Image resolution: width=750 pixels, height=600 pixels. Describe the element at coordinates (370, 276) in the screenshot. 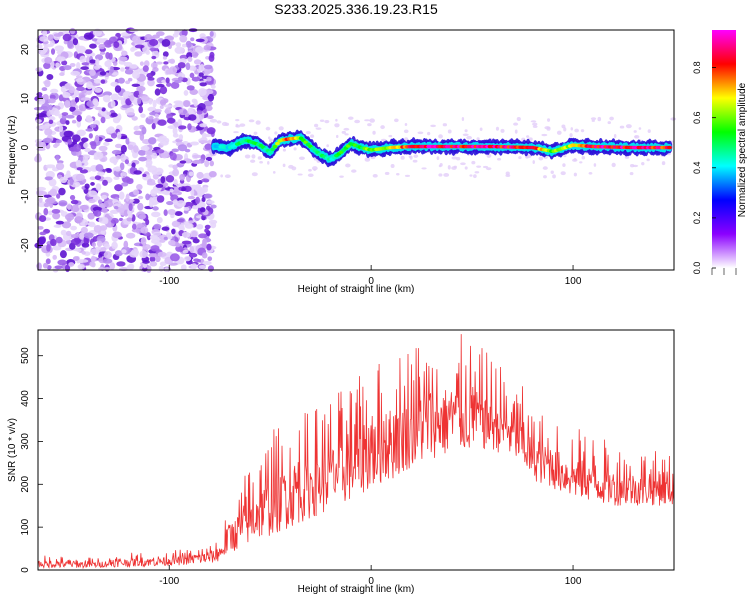

I see `spectrogram-x-ticks: -100 0 100` at that location.